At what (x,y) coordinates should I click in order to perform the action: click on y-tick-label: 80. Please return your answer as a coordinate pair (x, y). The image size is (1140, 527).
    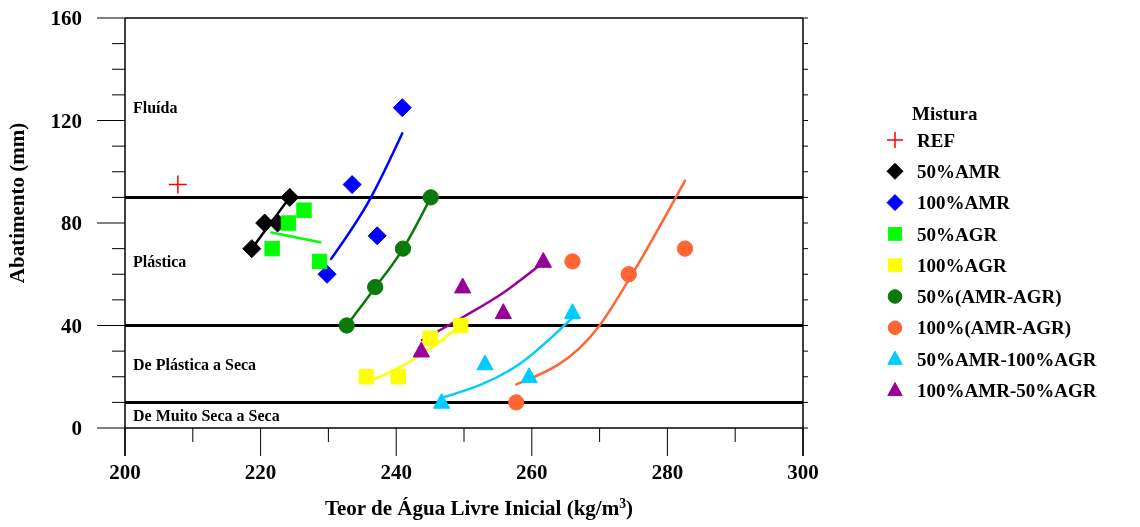
    Looking at the image, I should click on (71, 223).